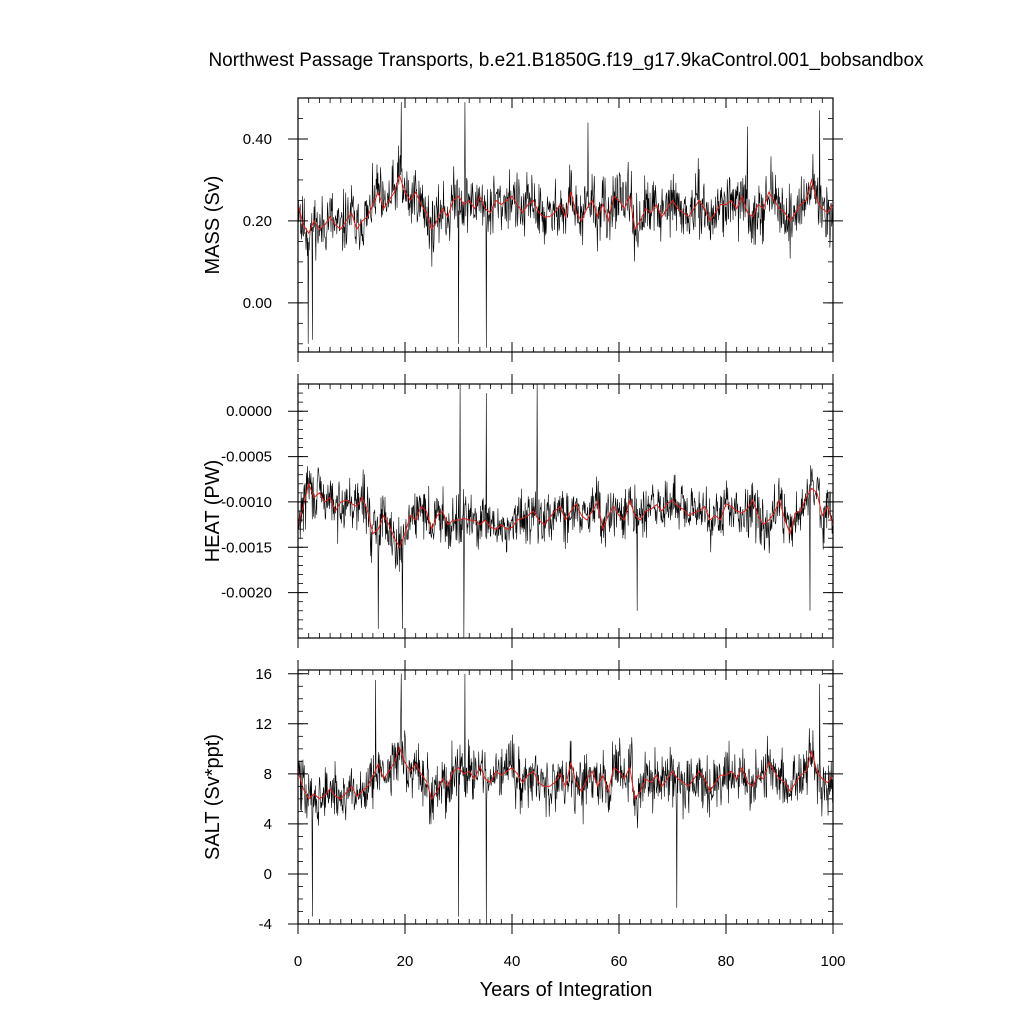  What do you see at coordinates (257, 303) in the screenshot?
I see `mass-y-tick-label: 0.00` at bounding box center [257, 303].